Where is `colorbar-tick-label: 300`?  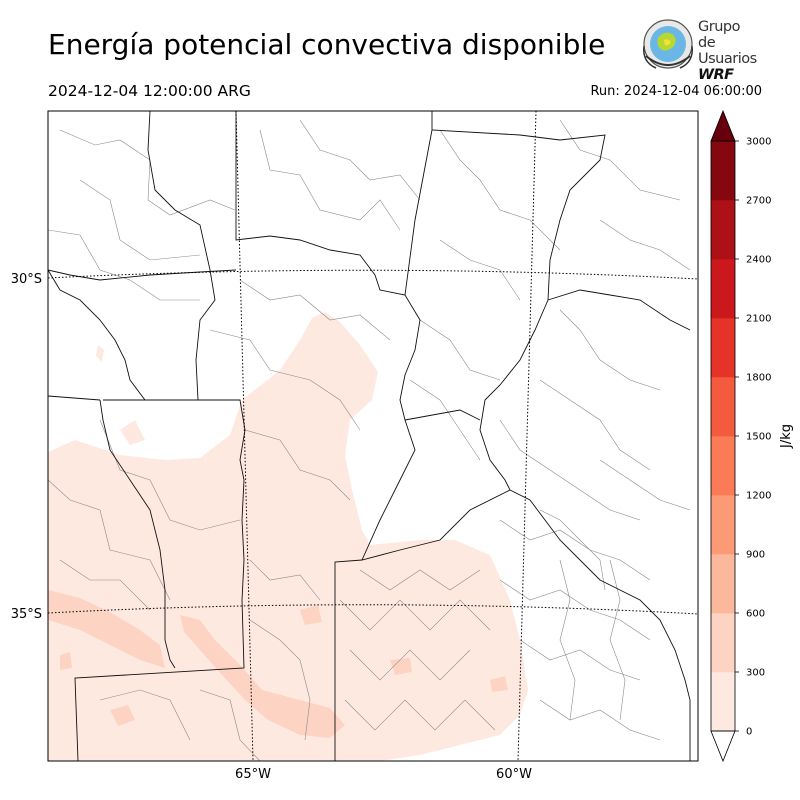
colorbar-tick-label: 300 is located at coordinates (755, 673).